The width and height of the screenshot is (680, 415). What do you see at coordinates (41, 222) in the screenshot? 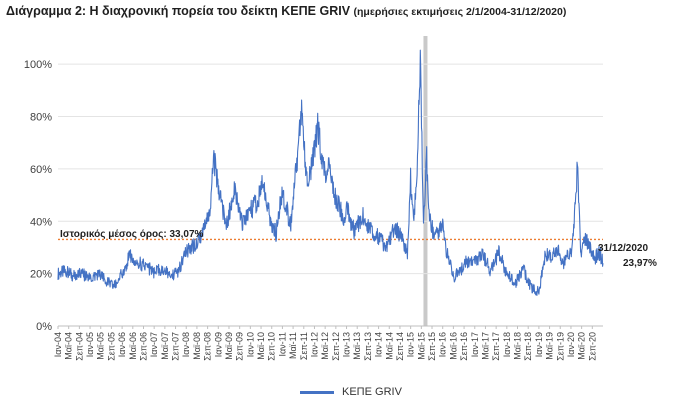
I see `y-tick-label: 40%` at bounding box center [41, 222].